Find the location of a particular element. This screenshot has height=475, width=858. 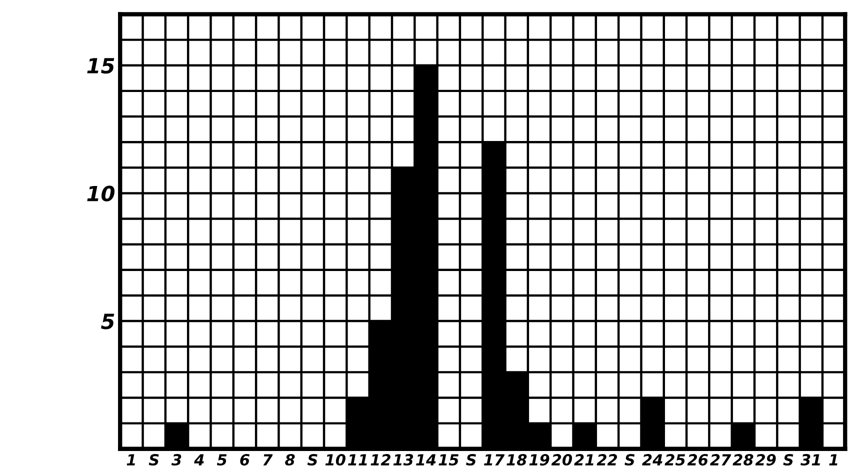

x-tick-label: 18 is located at coordinates (516, 460).